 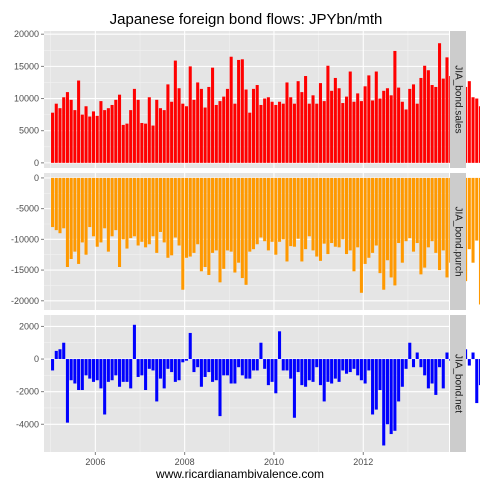 I want to click on facet-label: JIA_bond.sales, so click(x=457, y=99).